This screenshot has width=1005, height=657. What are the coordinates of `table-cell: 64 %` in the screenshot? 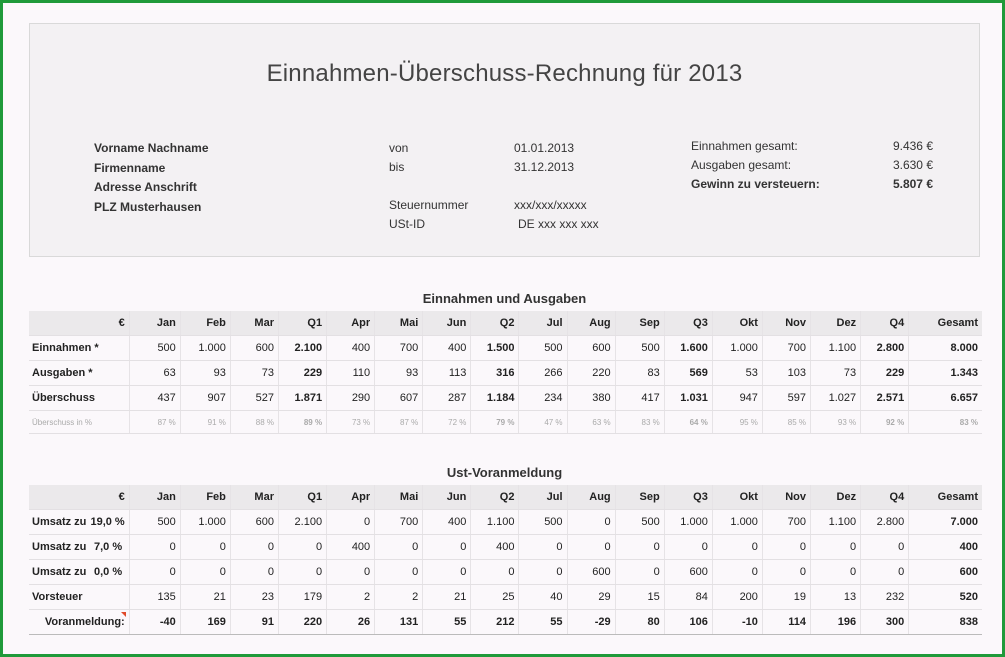 It's located at (688, 422).